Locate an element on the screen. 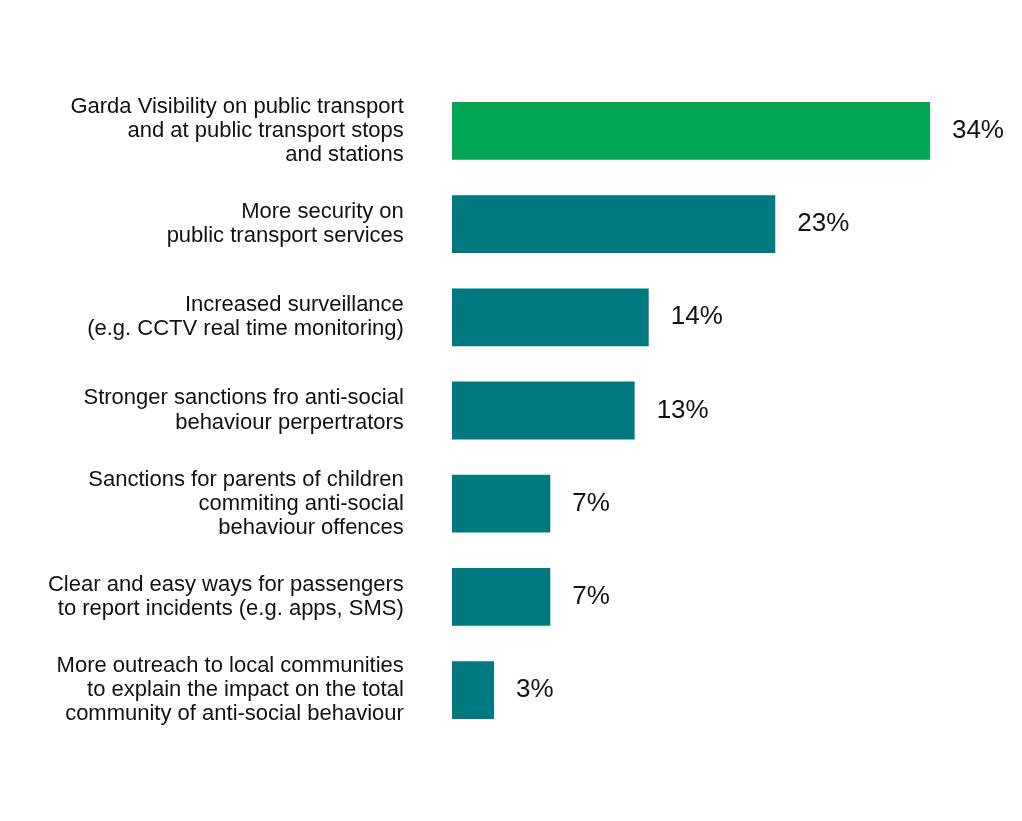 This screenshot has width=1022, height=821. y-tick-label: Clear and easy ways for passengers to report incidents (e.g. apps, SMS) is located at coordinates (225, 595).